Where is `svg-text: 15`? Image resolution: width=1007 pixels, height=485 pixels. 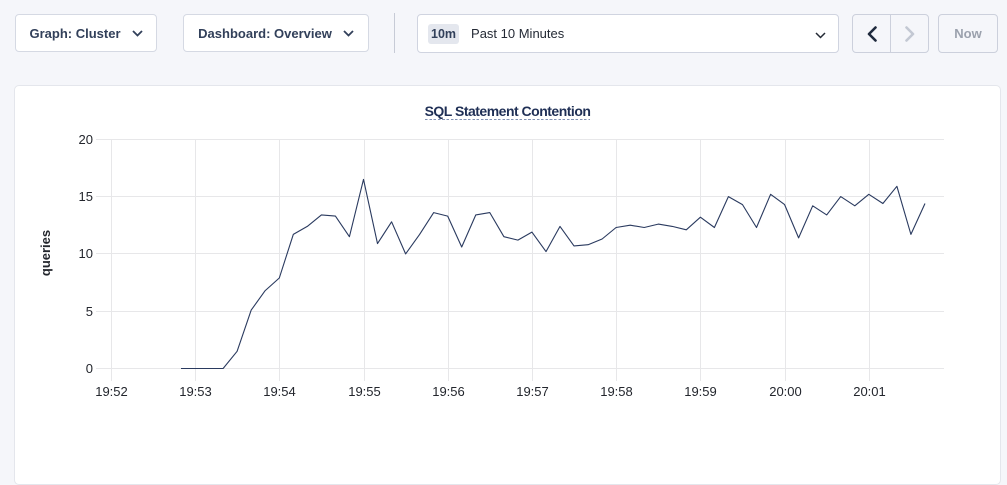 svg-text: 15 is located at coordinates (86, 196).